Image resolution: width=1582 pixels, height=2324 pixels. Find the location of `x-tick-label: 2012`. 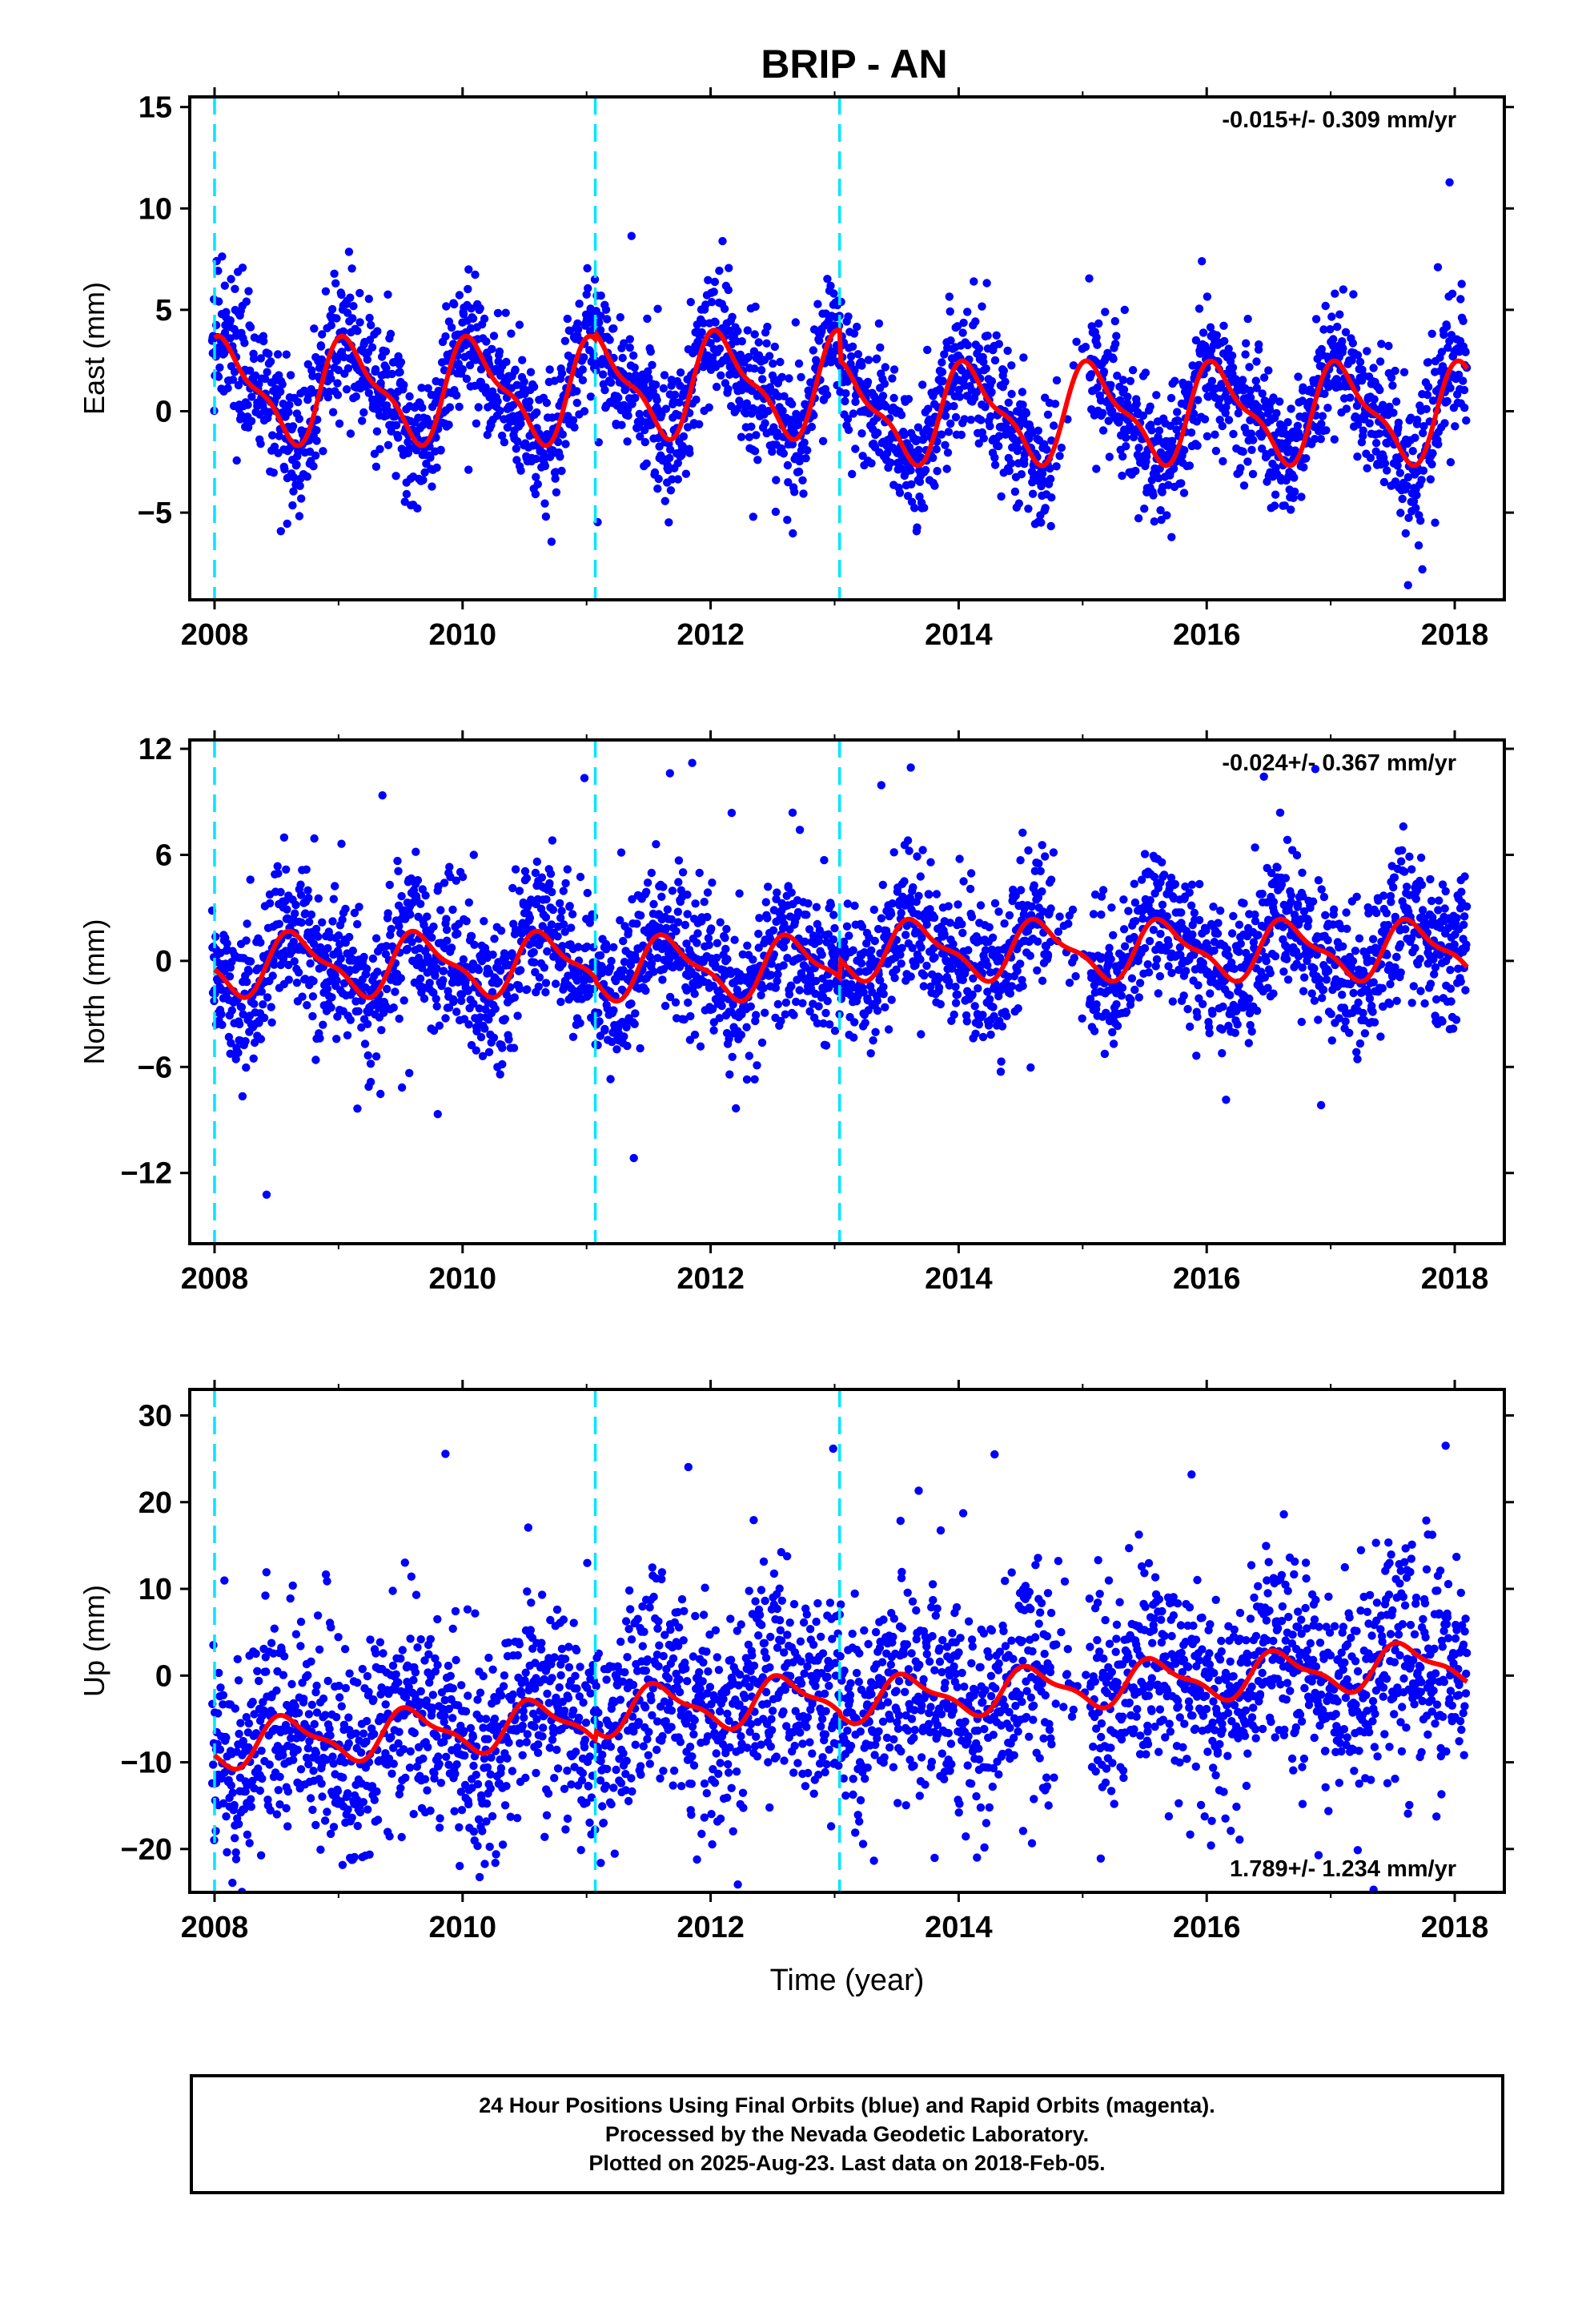

x-tick-label: 2012 is located at coordinates (711, 635).